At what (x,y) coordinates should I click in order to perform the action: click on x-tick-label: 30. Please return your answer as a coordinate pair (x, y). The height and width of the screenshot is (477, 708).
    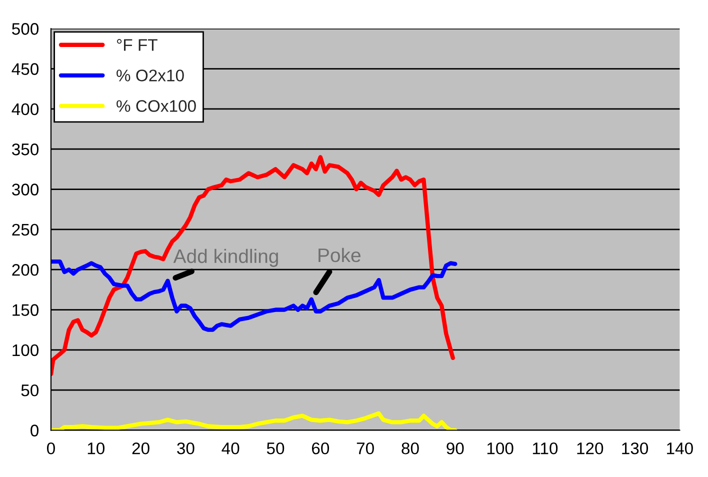
    Looking at the image, I should click on (185, 448).